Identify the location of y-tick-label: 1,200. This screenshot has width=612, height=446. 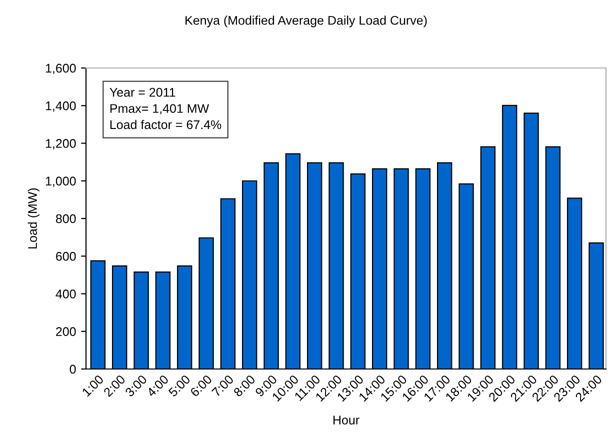
(61, 144).